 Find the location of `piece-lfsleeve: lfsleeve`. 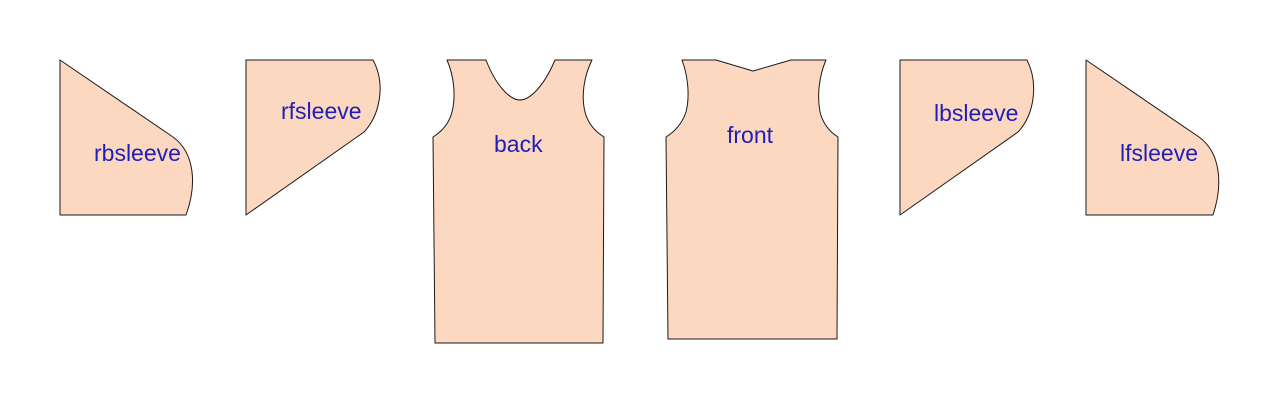

piece-lfsleeve: lfsleeve is located at coordinates (1152, 137).